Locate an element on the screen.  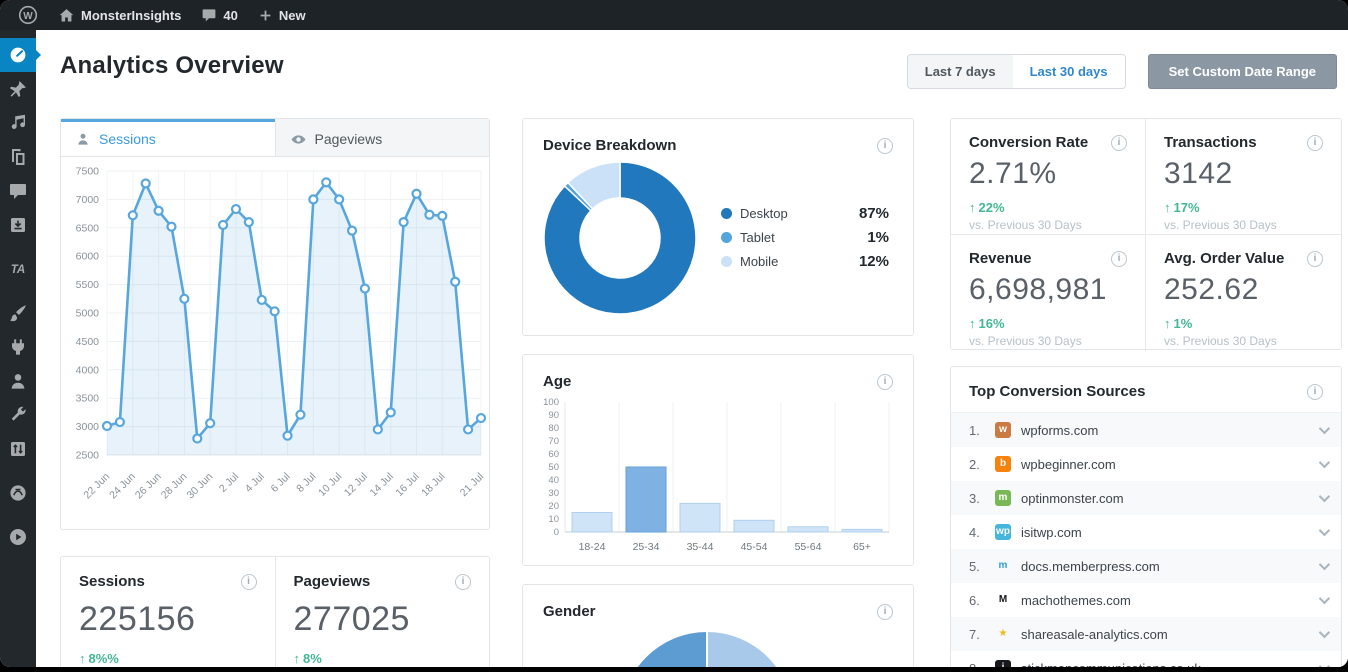
source-domain: shareasale-analytics.com is located at coordinates (1094, 634).